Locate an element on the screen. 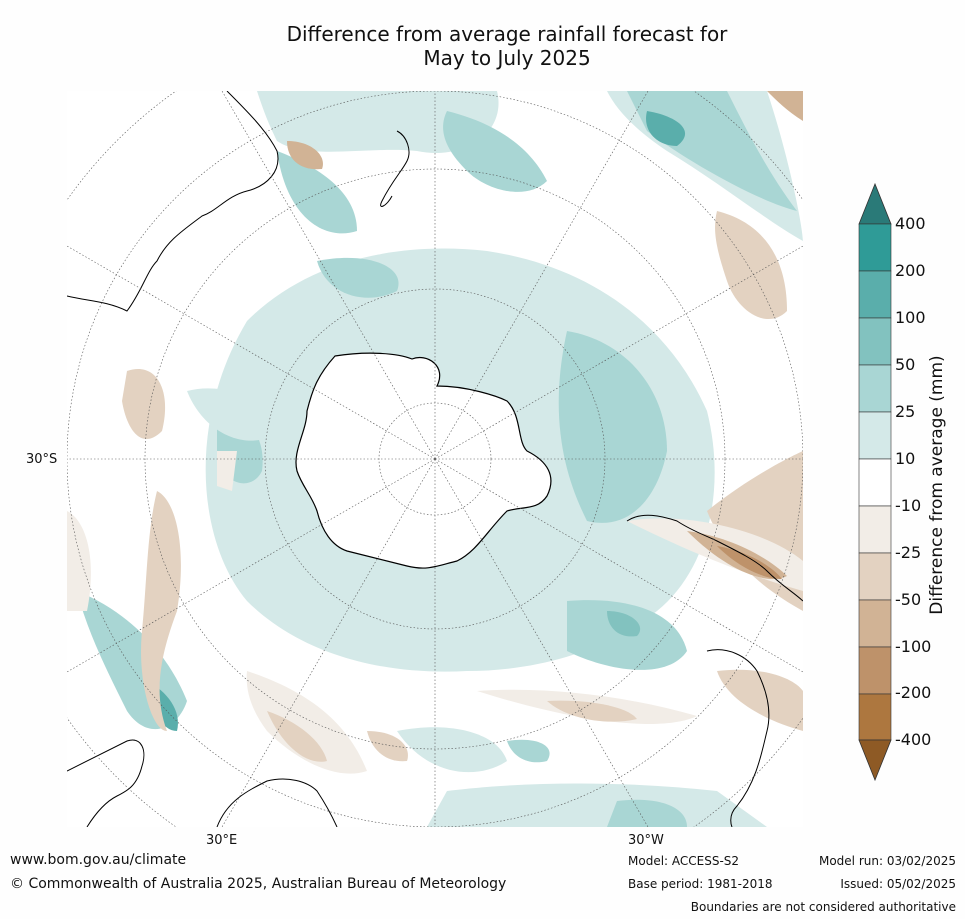  colorbar is located at coordinates (875, 482).